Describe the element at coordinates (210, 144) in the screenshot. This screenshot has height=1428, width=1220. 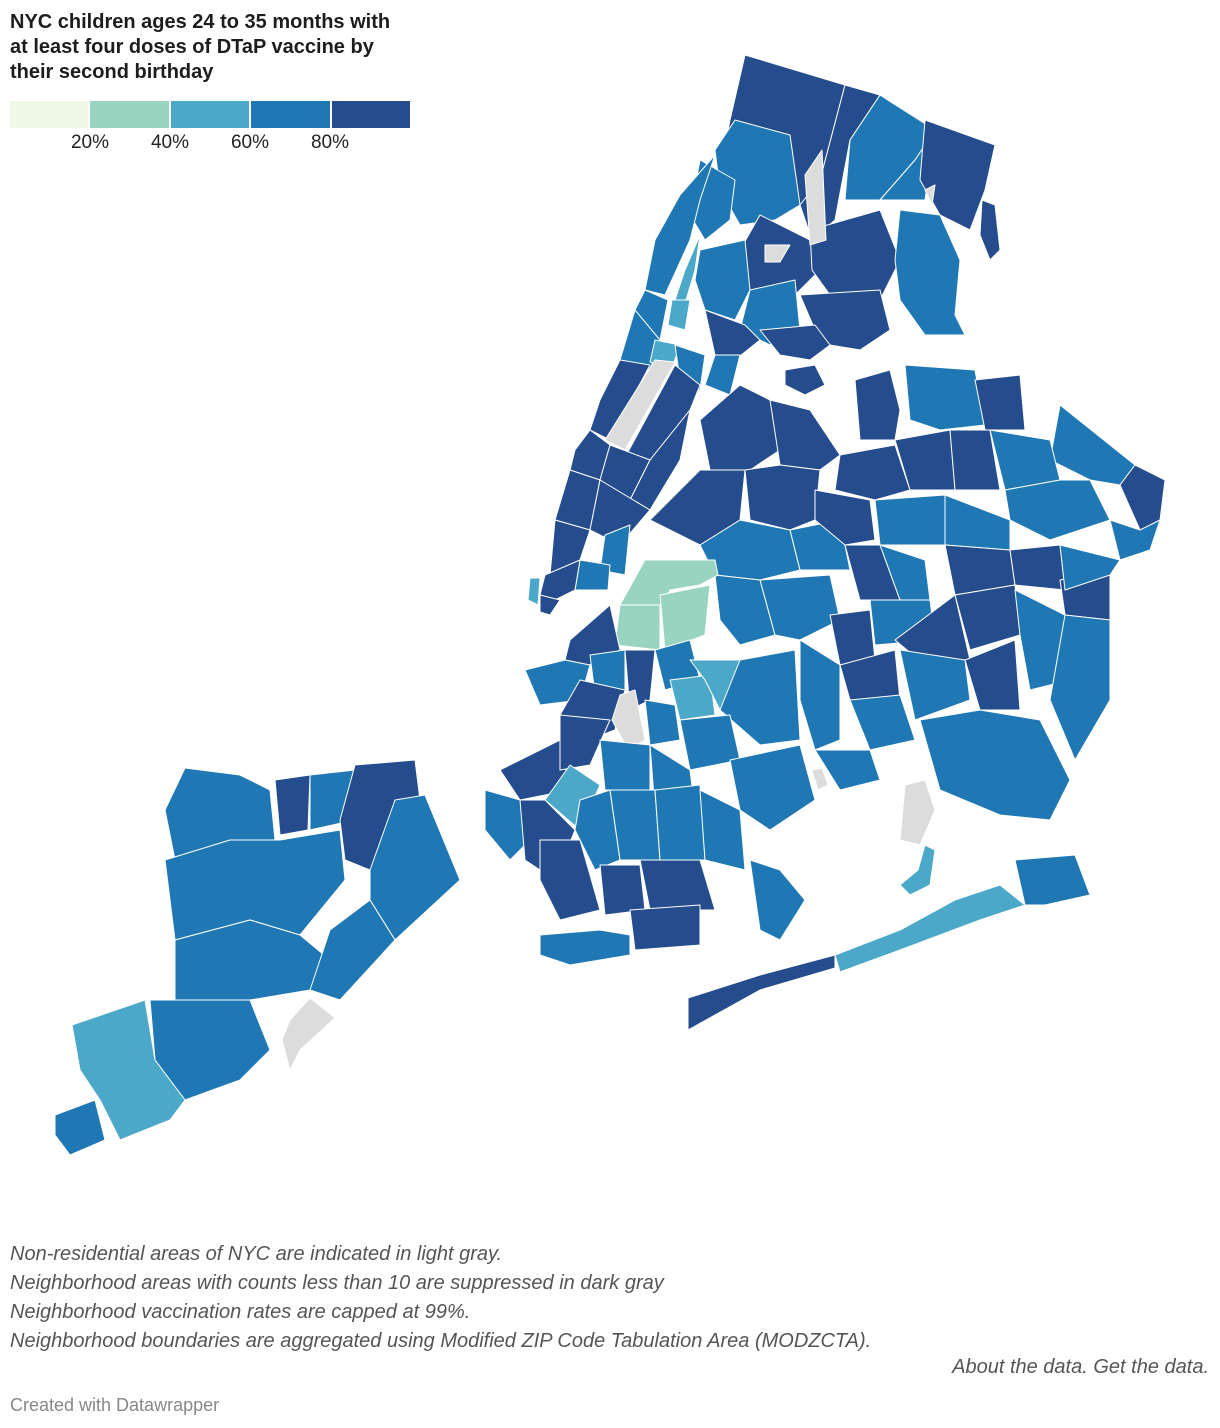
I see `legend-labels: 20% 40% 60% 80%` at that location.